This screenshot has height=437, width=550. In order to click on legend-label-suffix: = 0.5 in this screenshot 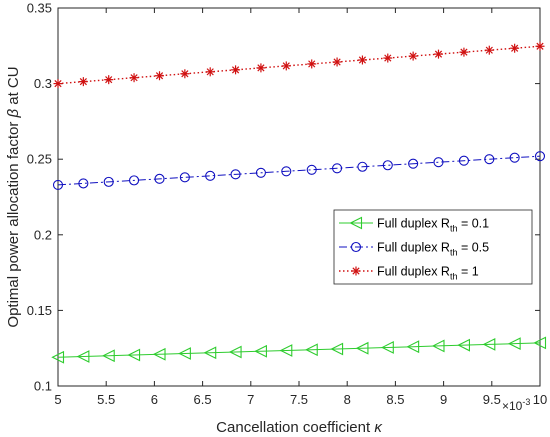, I will do `click(473, 248)`.